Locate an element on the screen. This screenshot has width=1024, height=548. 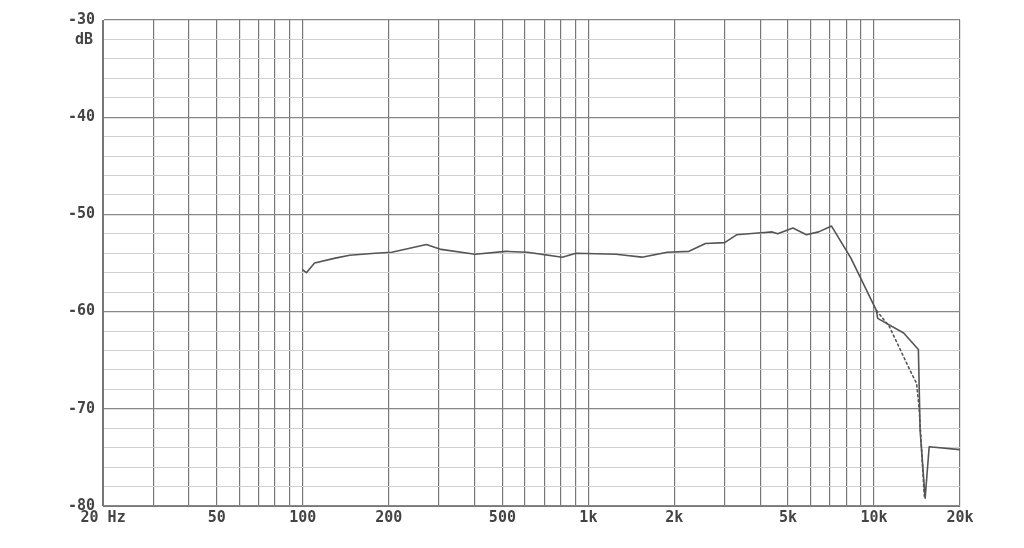
y-tick-label: -40 is located at coordinates (82, 116).